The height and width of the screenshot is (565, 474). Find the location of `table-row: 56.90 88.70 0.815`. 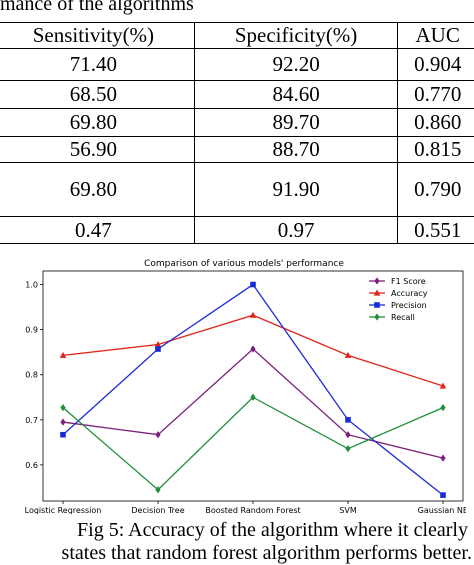

table-row: 56.90 88.70 0.815 is located at coordinates (237, 149).